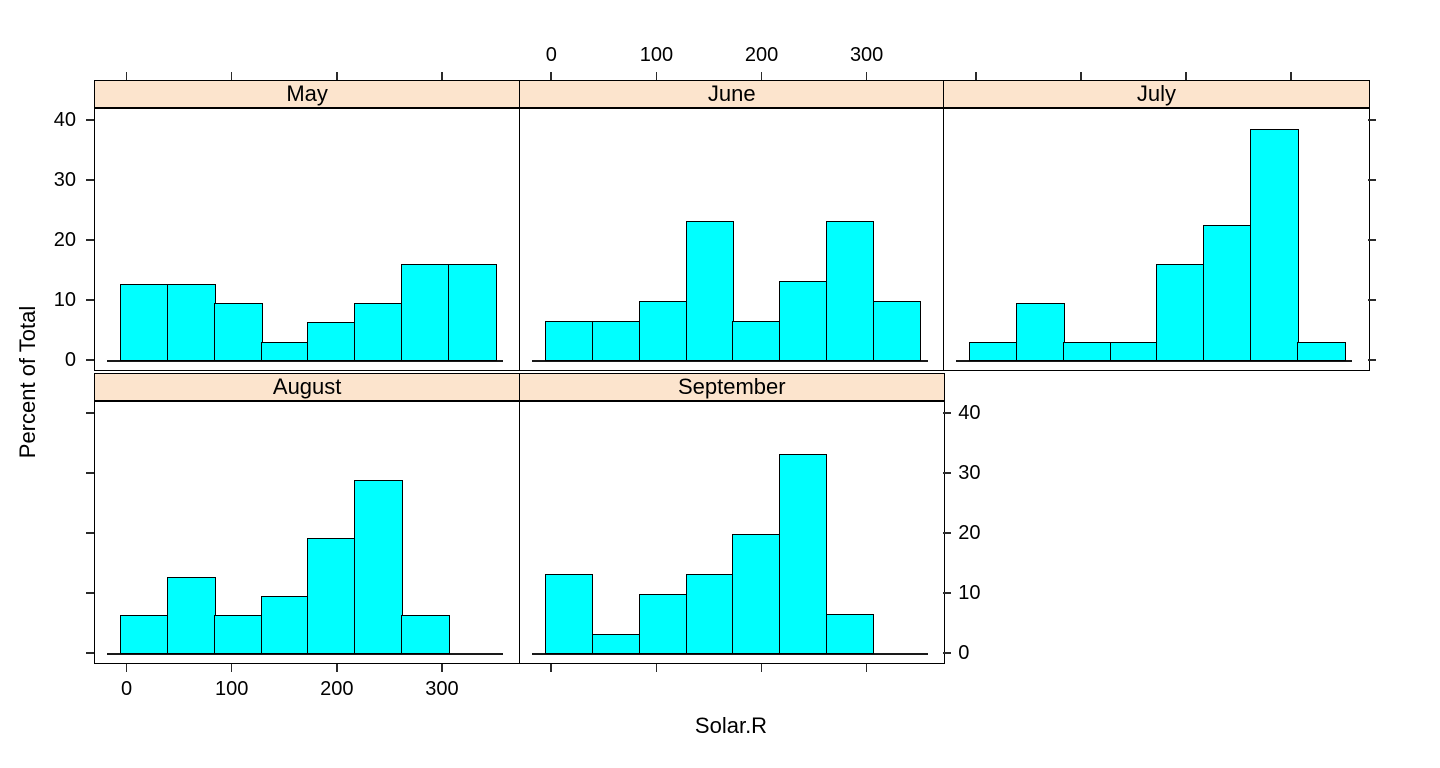 The width and height of the screenshot is (1440, 768). What do you see at coordinates (1156, 239) in the screenshot?
I see `panel-body-july` at bounding box center [1156, 239].